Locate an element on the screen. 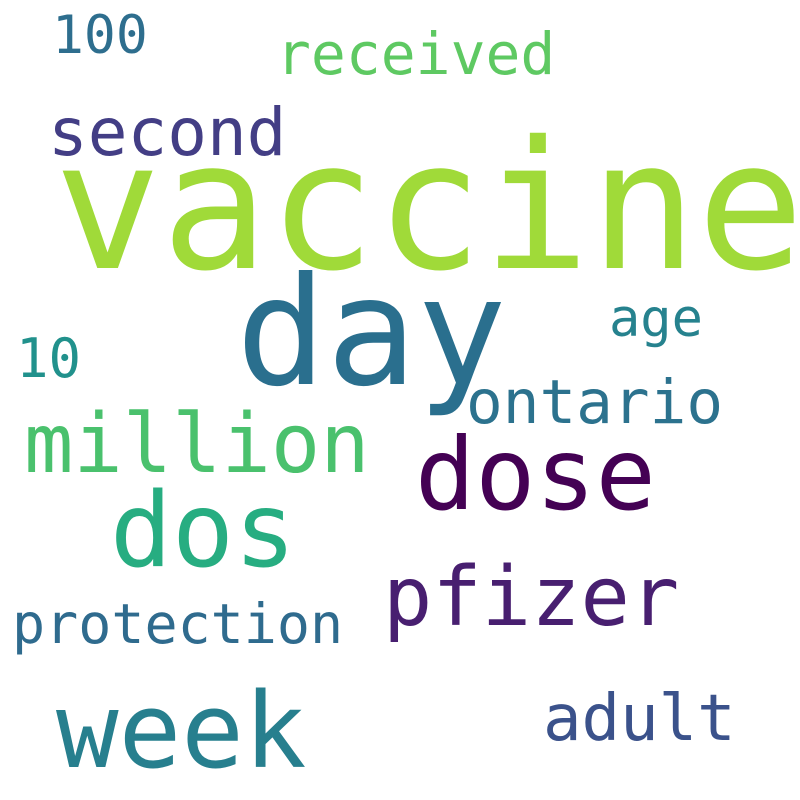  word-100: 100 is located at coordinates (100, 35).